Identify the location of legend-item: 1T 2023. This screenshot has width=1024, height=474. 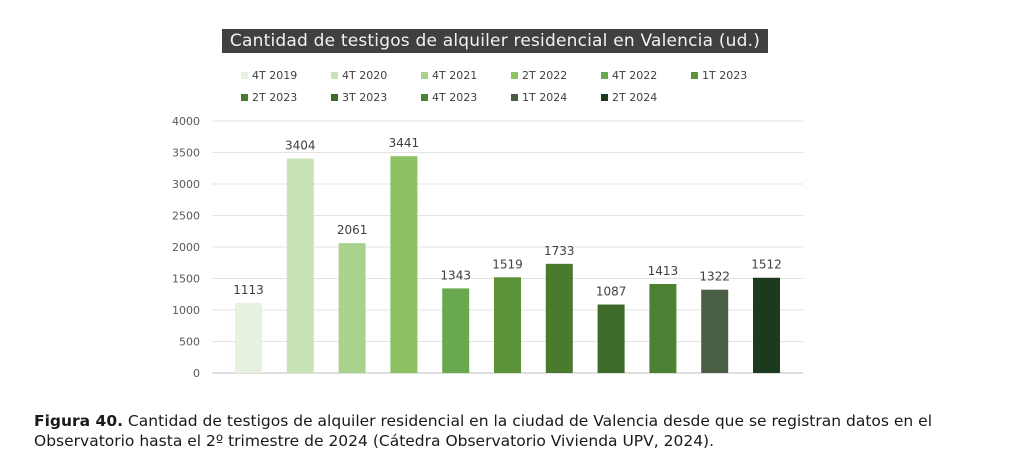
(719, 75).